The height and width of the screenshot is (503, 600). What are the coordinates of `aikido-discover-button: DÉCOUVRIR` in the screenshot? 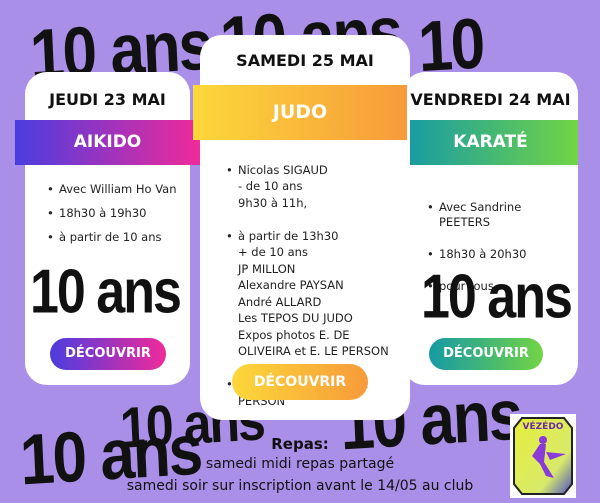 It's located at (108, 354).